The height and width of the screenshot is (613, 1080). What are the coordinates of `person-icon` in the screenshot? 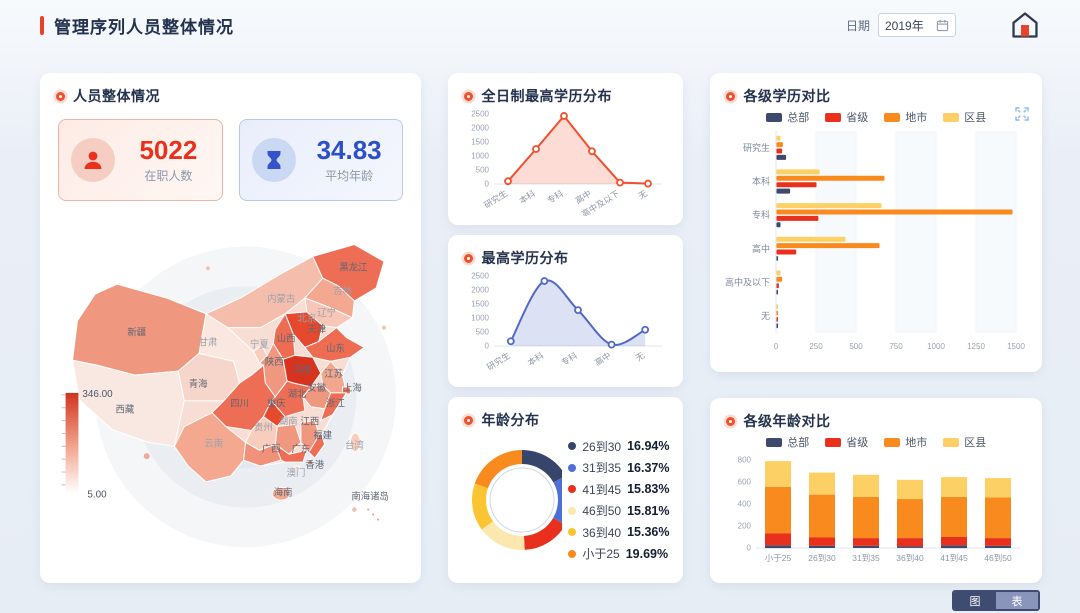 It's located at (93, 160).